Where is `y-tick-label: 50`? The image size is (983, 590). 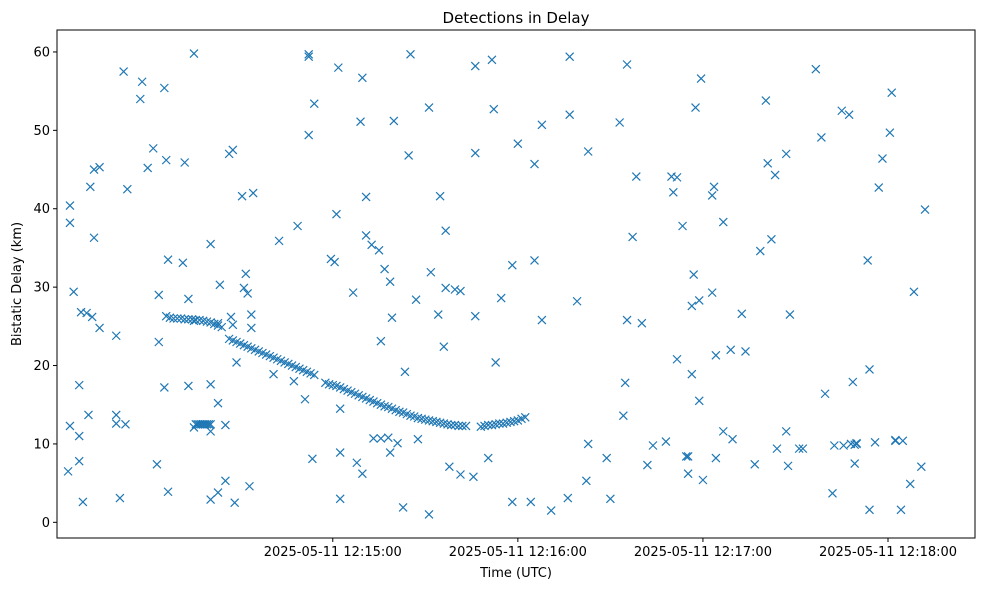 y-tick-label: 50 is located at coordinates (41, 131).